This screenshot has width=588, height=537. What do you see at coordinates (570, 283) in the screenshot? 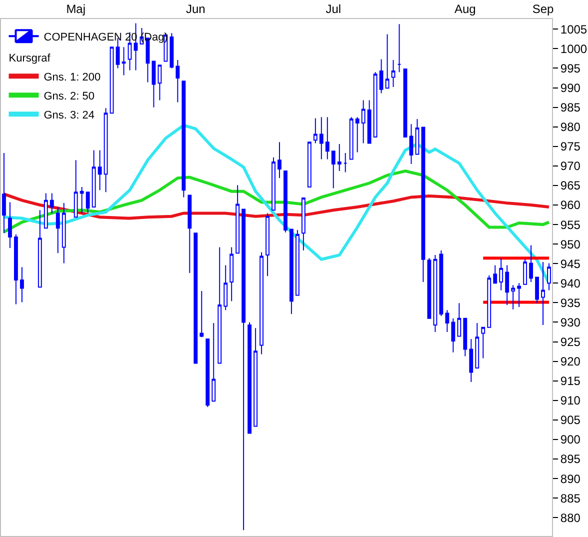
I see `y-tick-label: 940` at bounding box center [570, 283].